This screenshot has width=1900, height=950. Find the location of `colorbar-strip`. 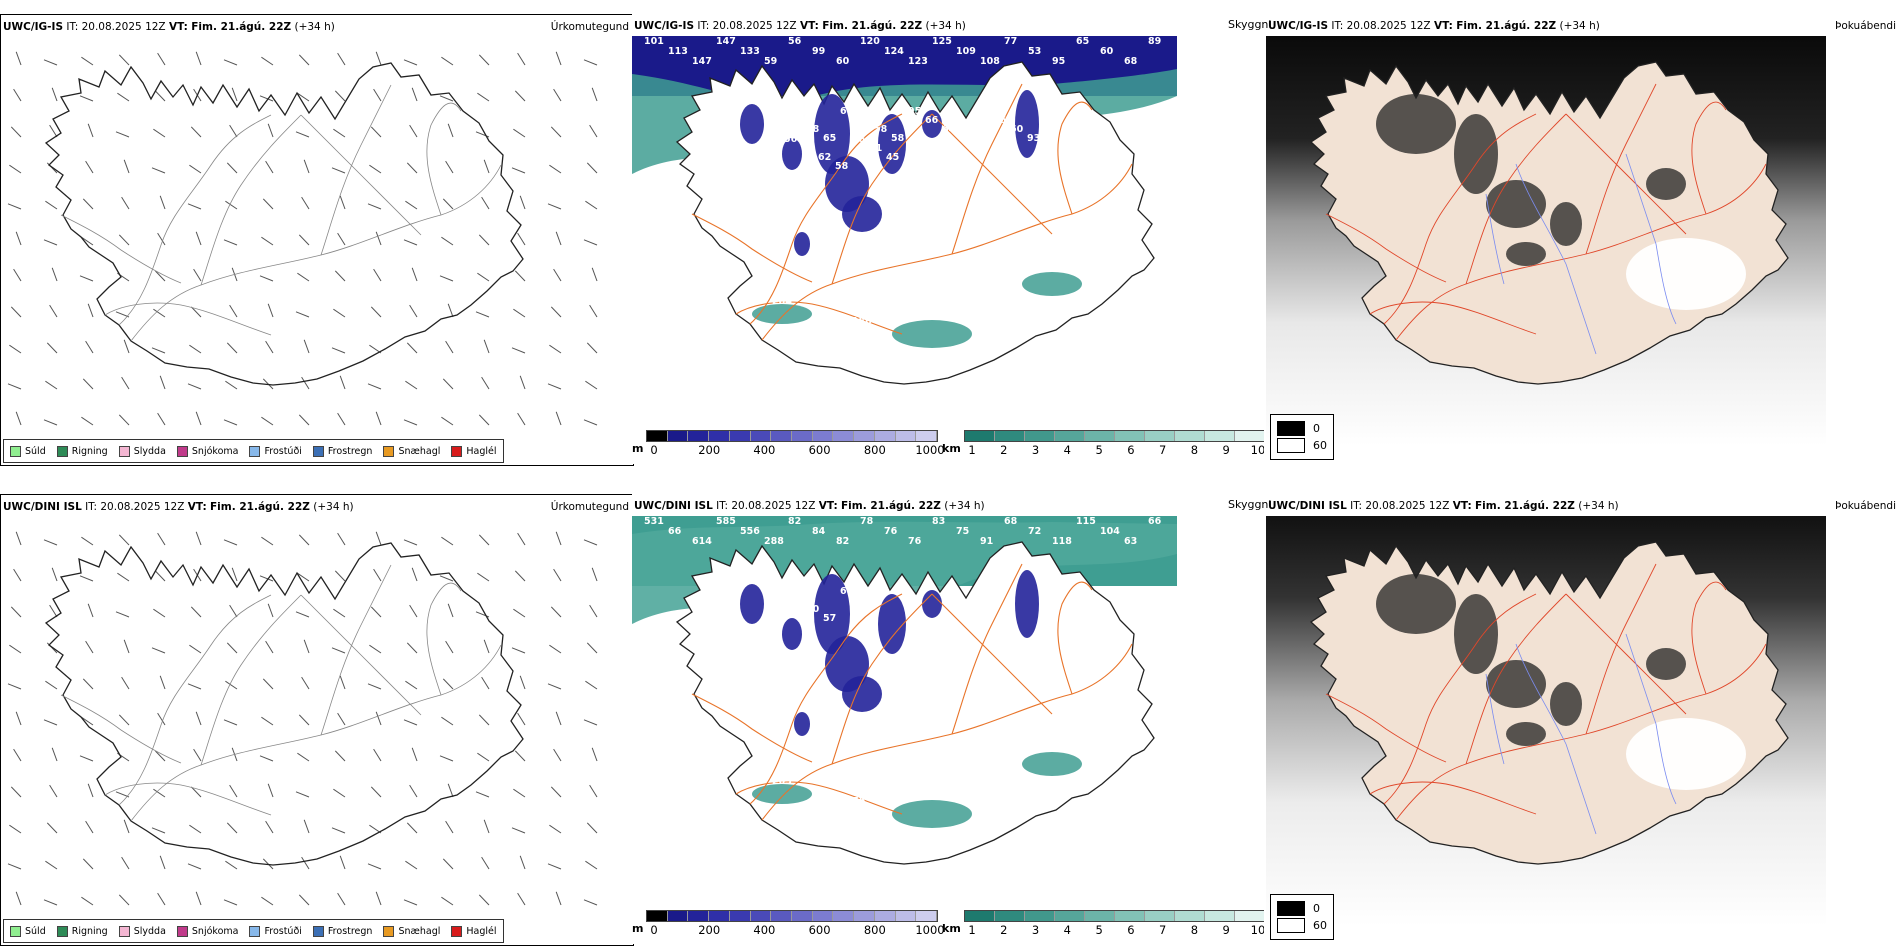

colorbar-strip is located at coordinates (792, 436).